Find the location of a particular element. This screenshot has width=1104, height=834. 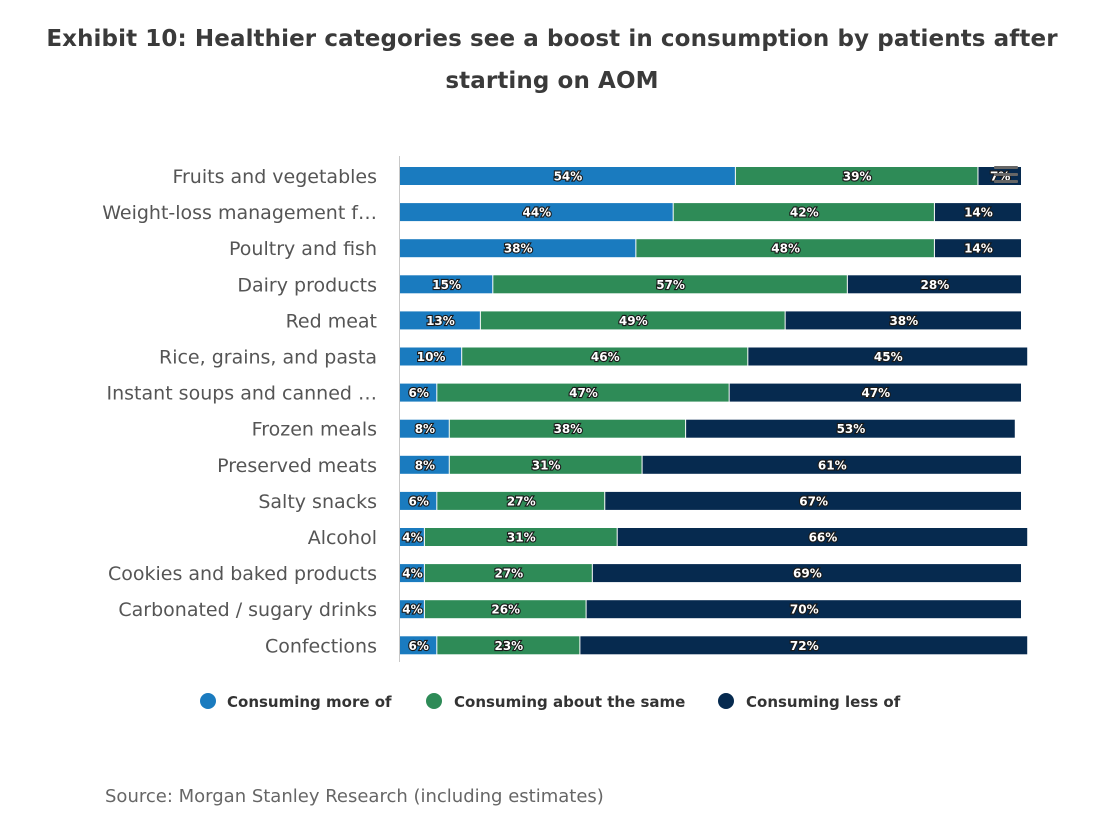

legend-label: Consuming about the same is located at coordinates (569, 702).